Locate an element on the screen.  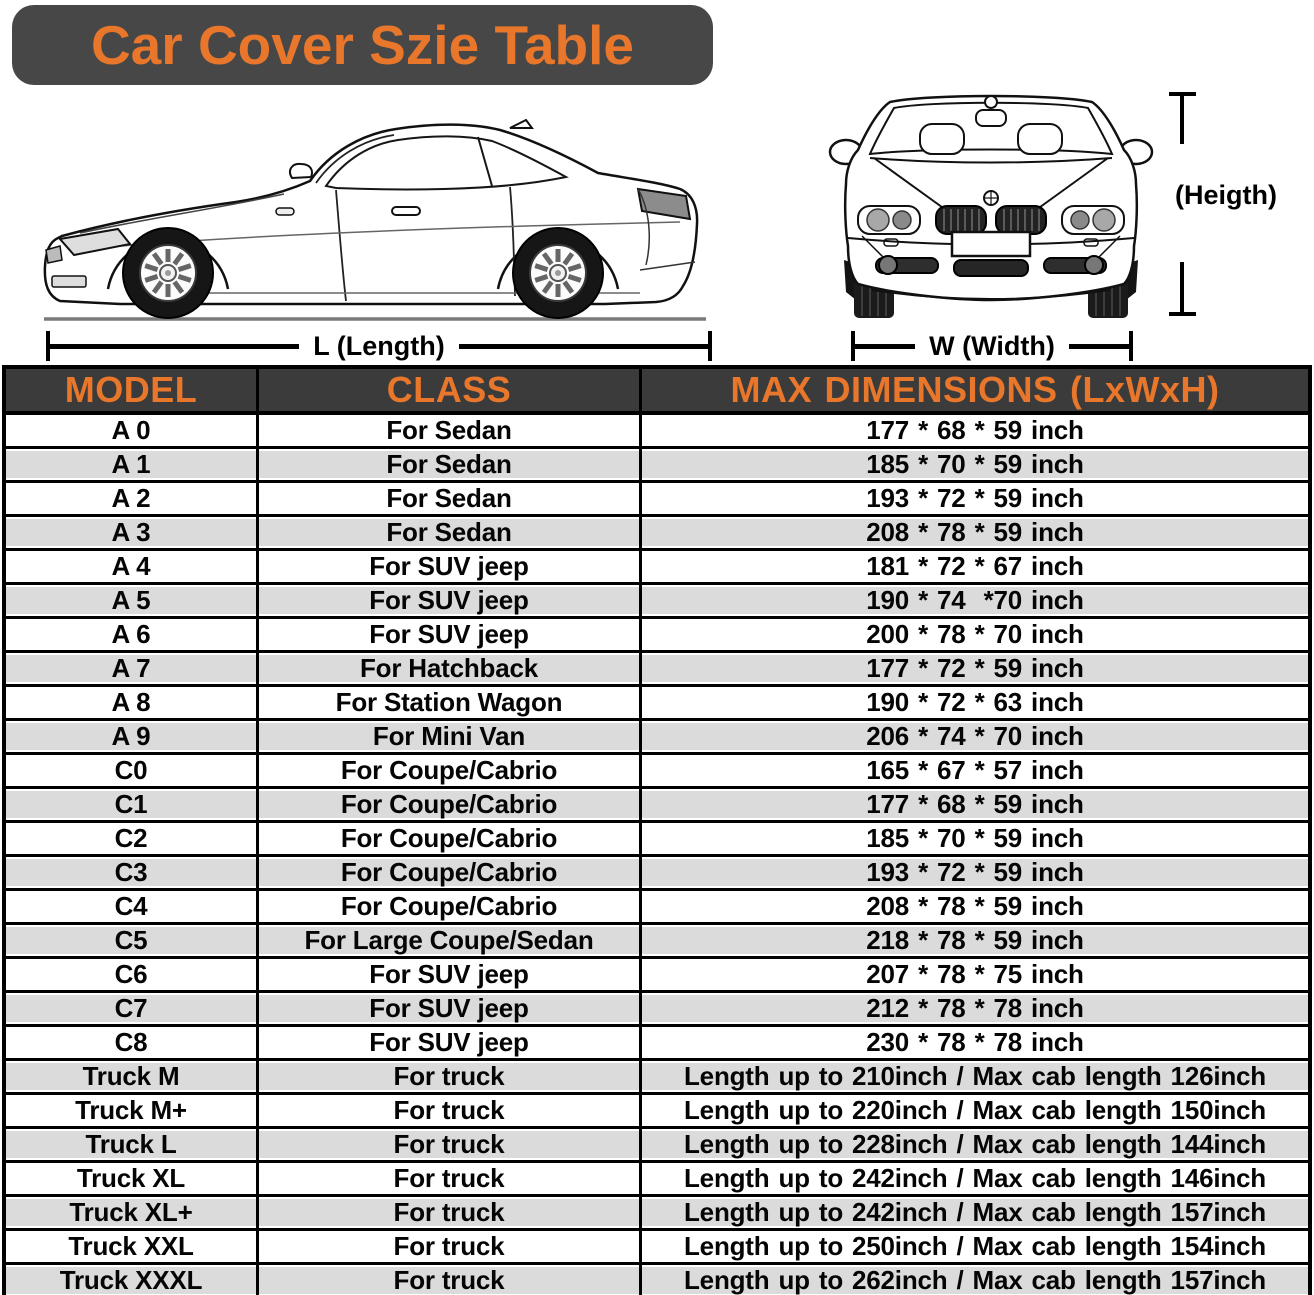
table-row: A 3 For Sedan 208 * 78 * 59 inch is located at coordinates (657, 531).